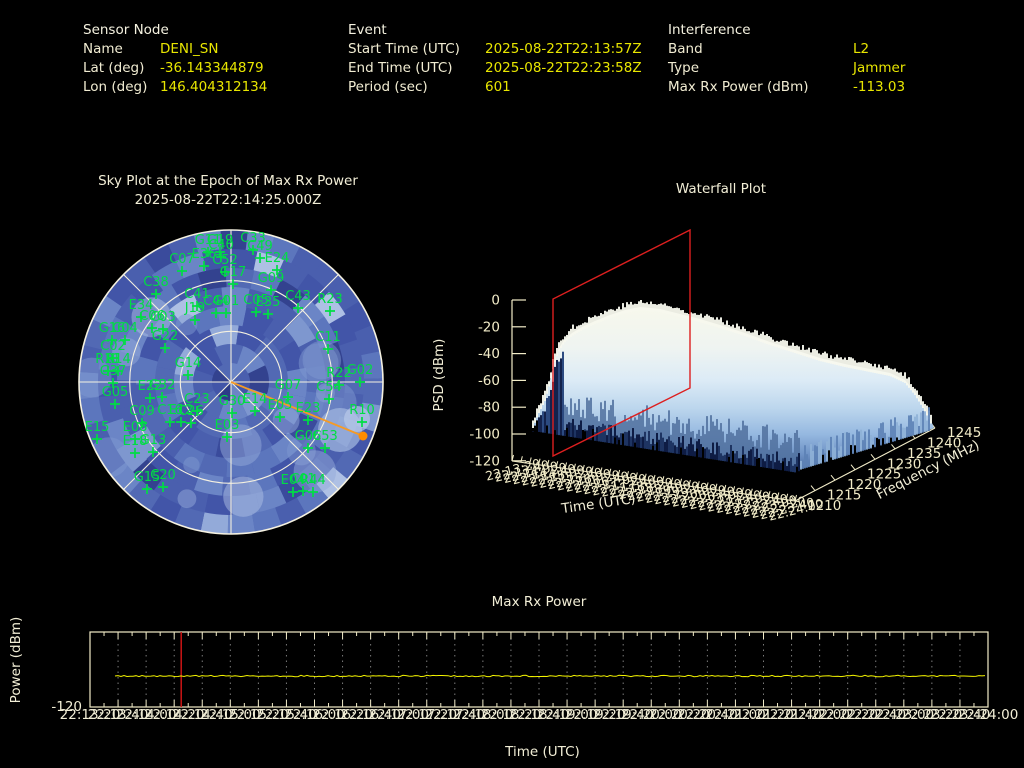 This screenshot has width=1024, height=768. What do you see at coordinates (90, 715) in the screenshot?
I see `svg-text: 22:13:20` at bounding box center [90, 715].